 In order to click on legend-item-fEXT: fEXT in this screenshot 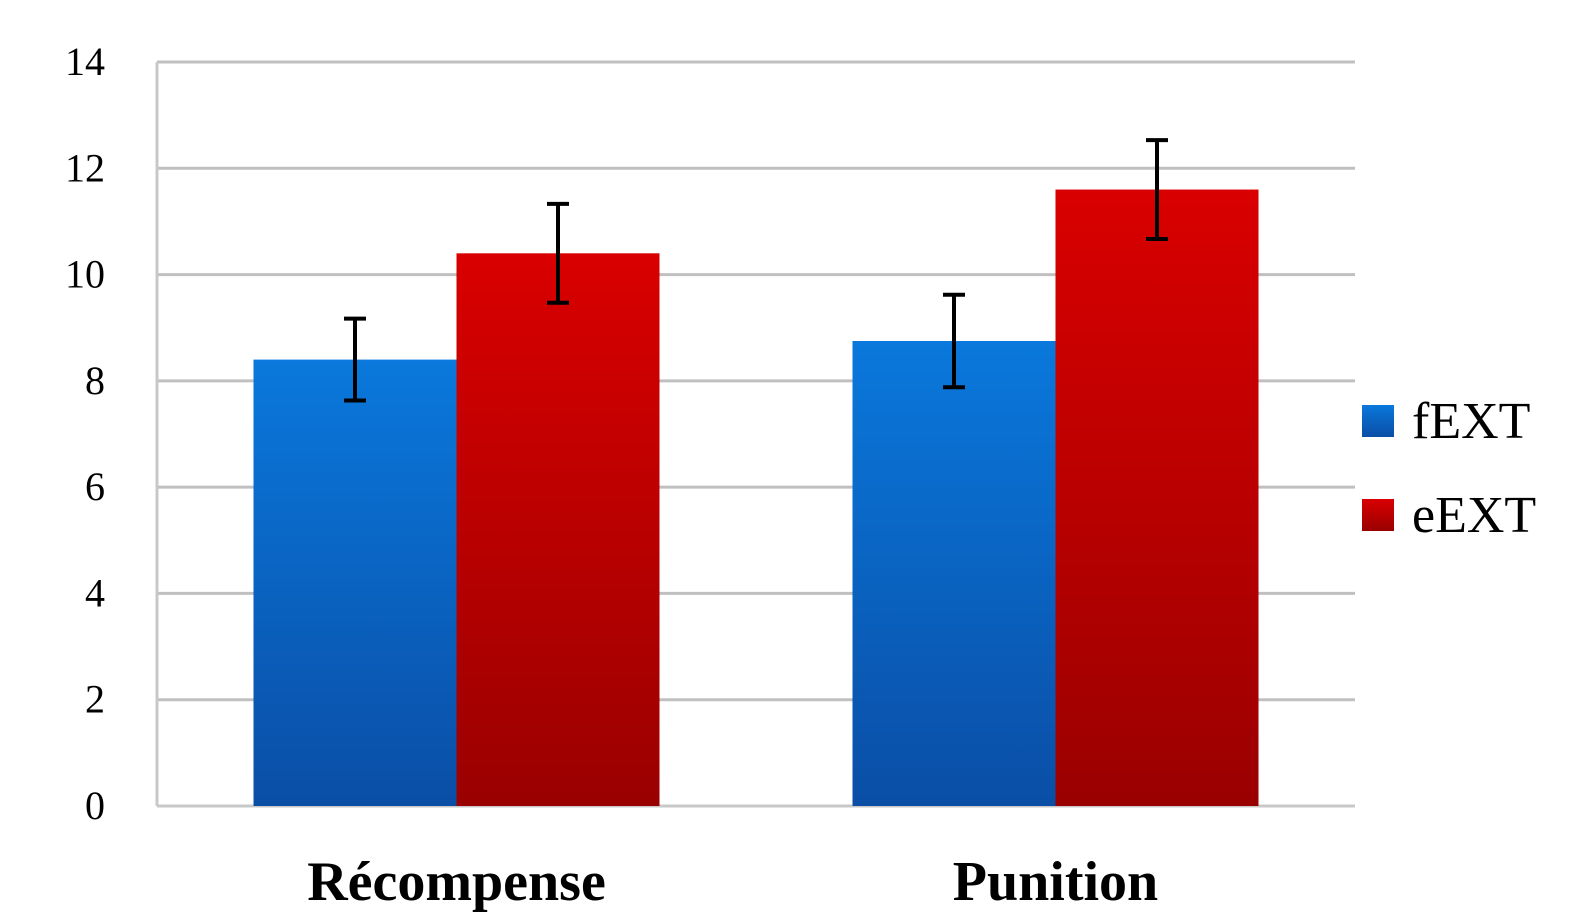, I will do `click(1446, 421)`.